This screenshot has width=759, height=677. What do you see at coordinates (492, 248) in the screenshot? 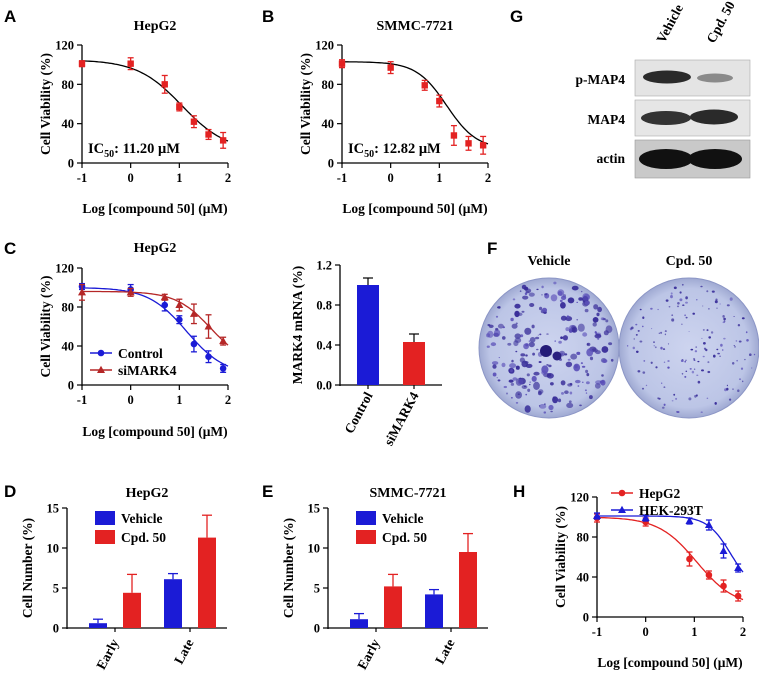
I see `panel-label-f: F` at bounding box center [492, 248].